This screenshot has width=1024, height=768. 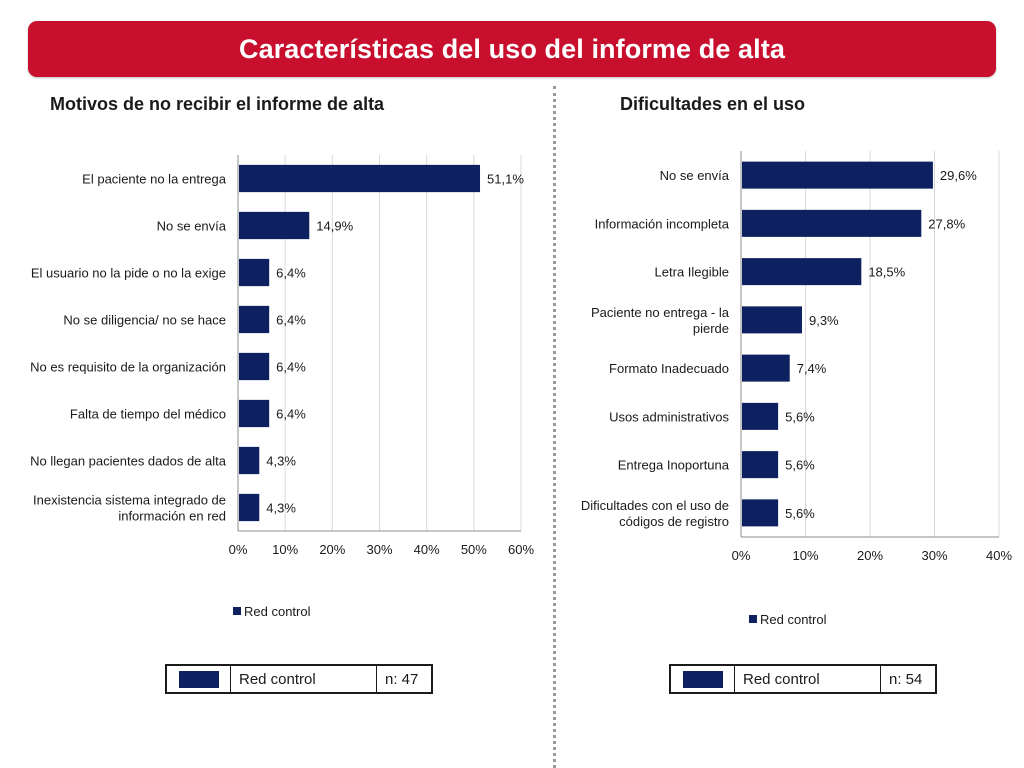 I want to click on data-label: 51,1%, so click(x=505, y=179).